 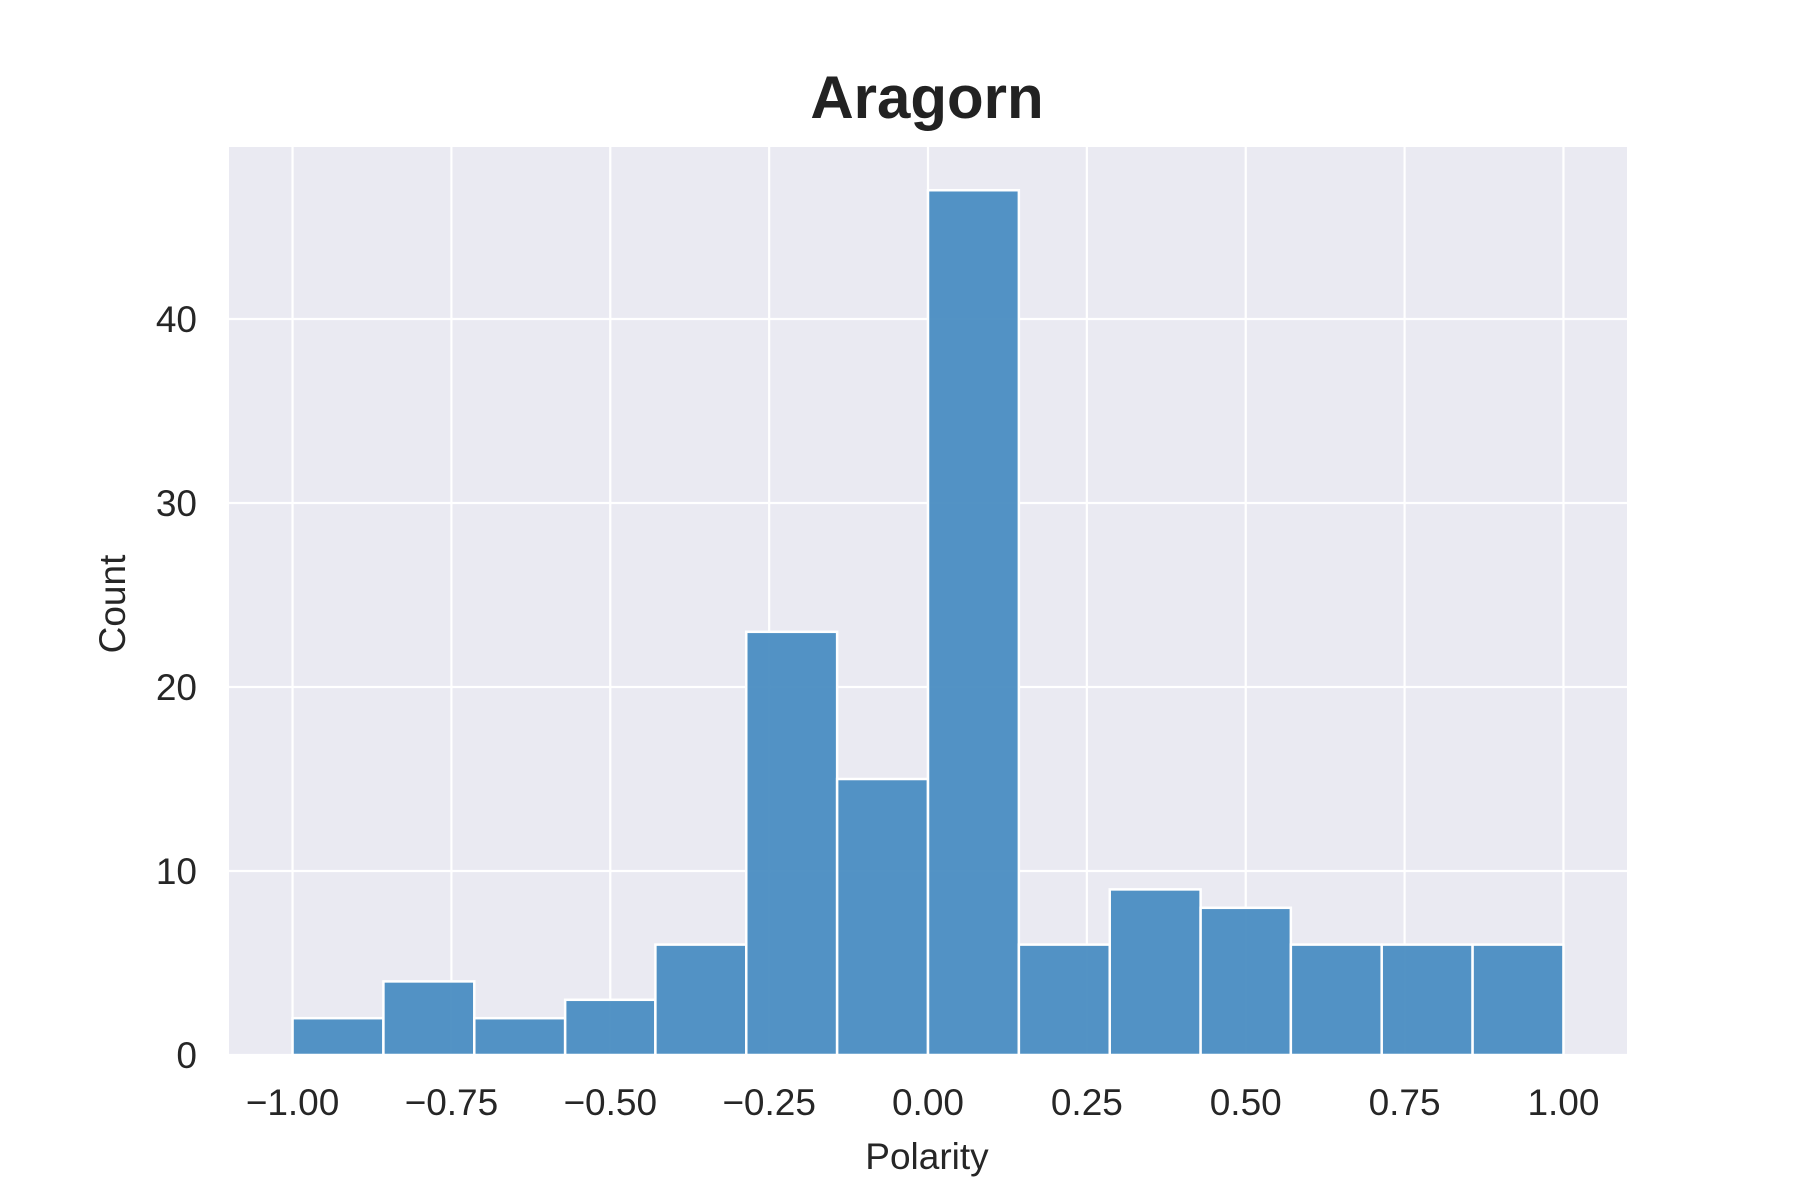 What do you see at coordinates (1246, 1102) in the screenshot?
I see `x-tick-label: 0.50` at bounding box center [1246, 1102].